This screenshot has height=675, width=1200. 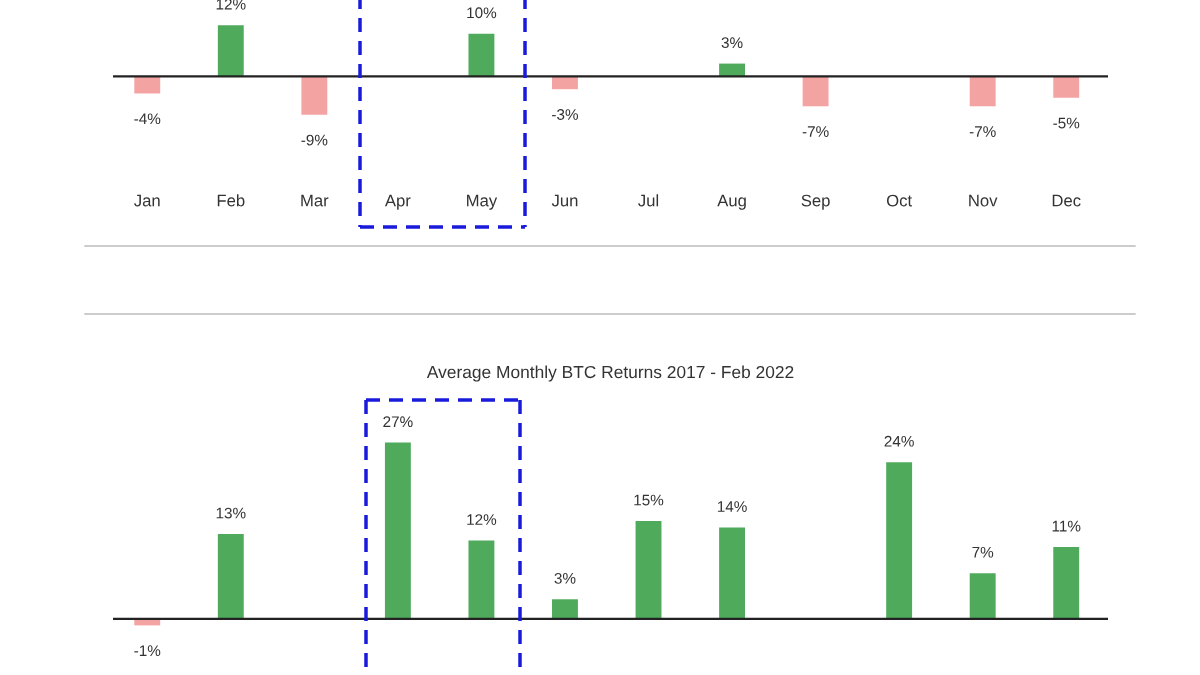 I want to click on x-tick-label: May, so click(x=482, y=202).